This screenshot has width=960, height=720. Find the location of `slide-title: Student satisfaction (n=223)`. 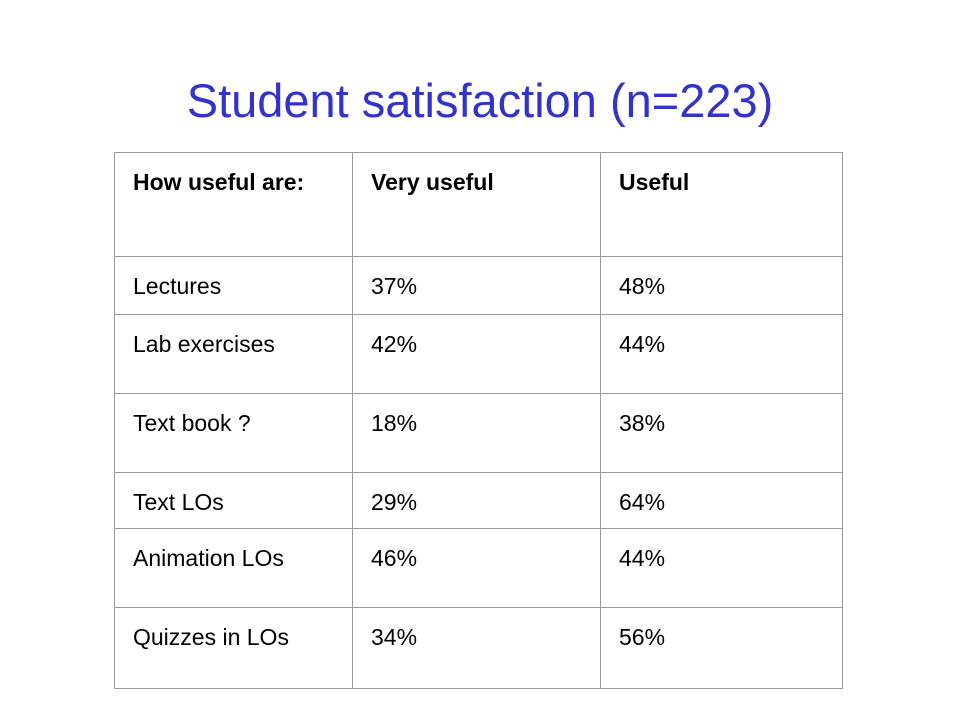

slide-title: Student satisfaction (n=223) is located at coordinates (480, 100).